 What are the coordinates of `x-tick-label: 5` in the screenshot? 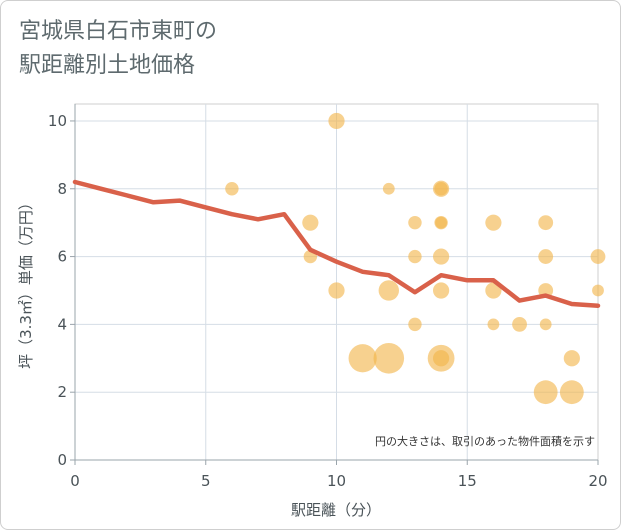 It's located at (206, 481).